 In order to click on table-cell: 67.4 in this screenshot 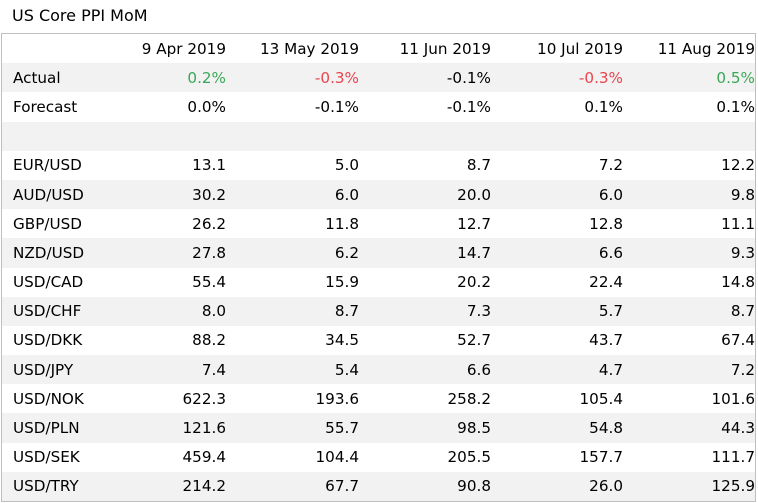, I will do `click(738, 340)`.